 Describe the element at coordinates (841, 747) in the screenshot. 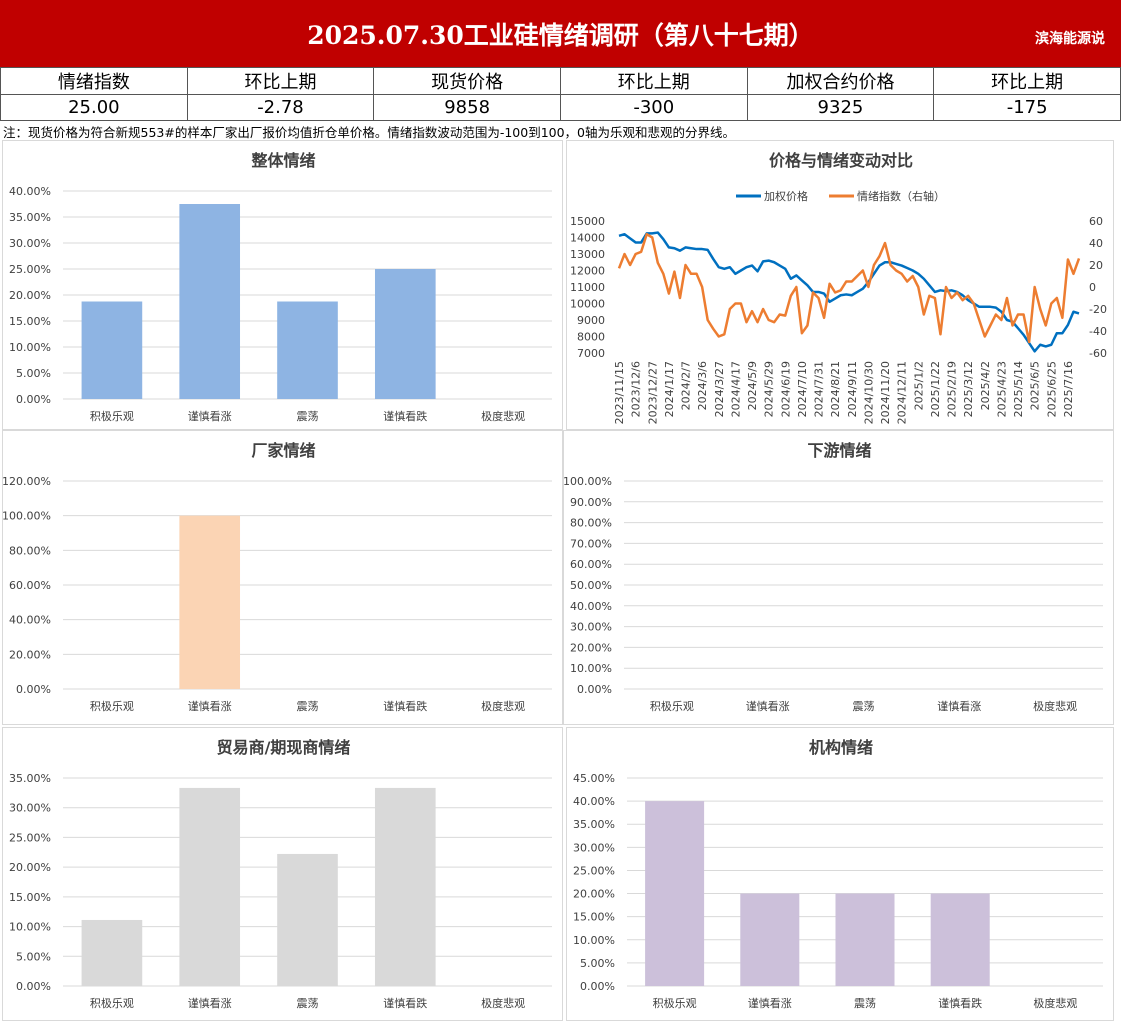

I see `chart-title: 机构情绪` at that location.